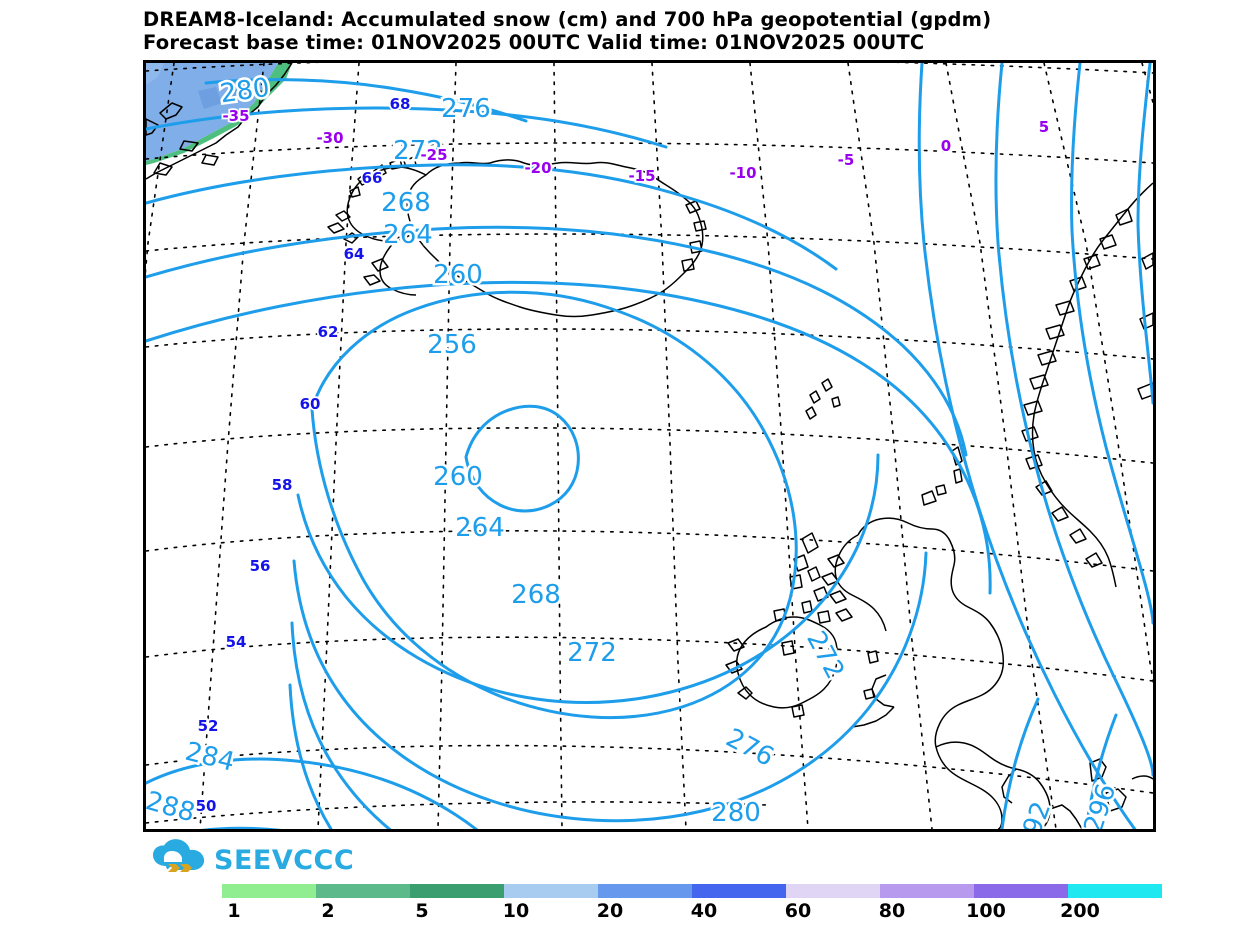  Describe the element at coordinates (234, 911) in the screenshot. I see `colorbar-tick: 1` at that location.